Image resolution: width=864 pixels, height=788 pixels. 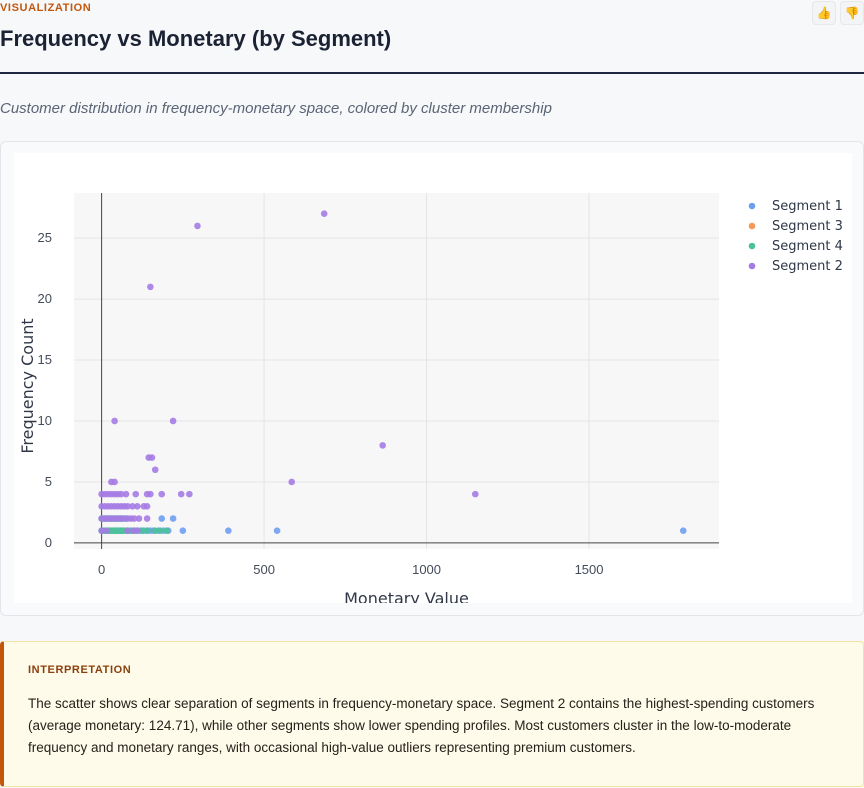 What do you see at coordinates (426, 569) in the screenshot?
I see `x-tick-label: 1000` at bounding box center [426, 569].